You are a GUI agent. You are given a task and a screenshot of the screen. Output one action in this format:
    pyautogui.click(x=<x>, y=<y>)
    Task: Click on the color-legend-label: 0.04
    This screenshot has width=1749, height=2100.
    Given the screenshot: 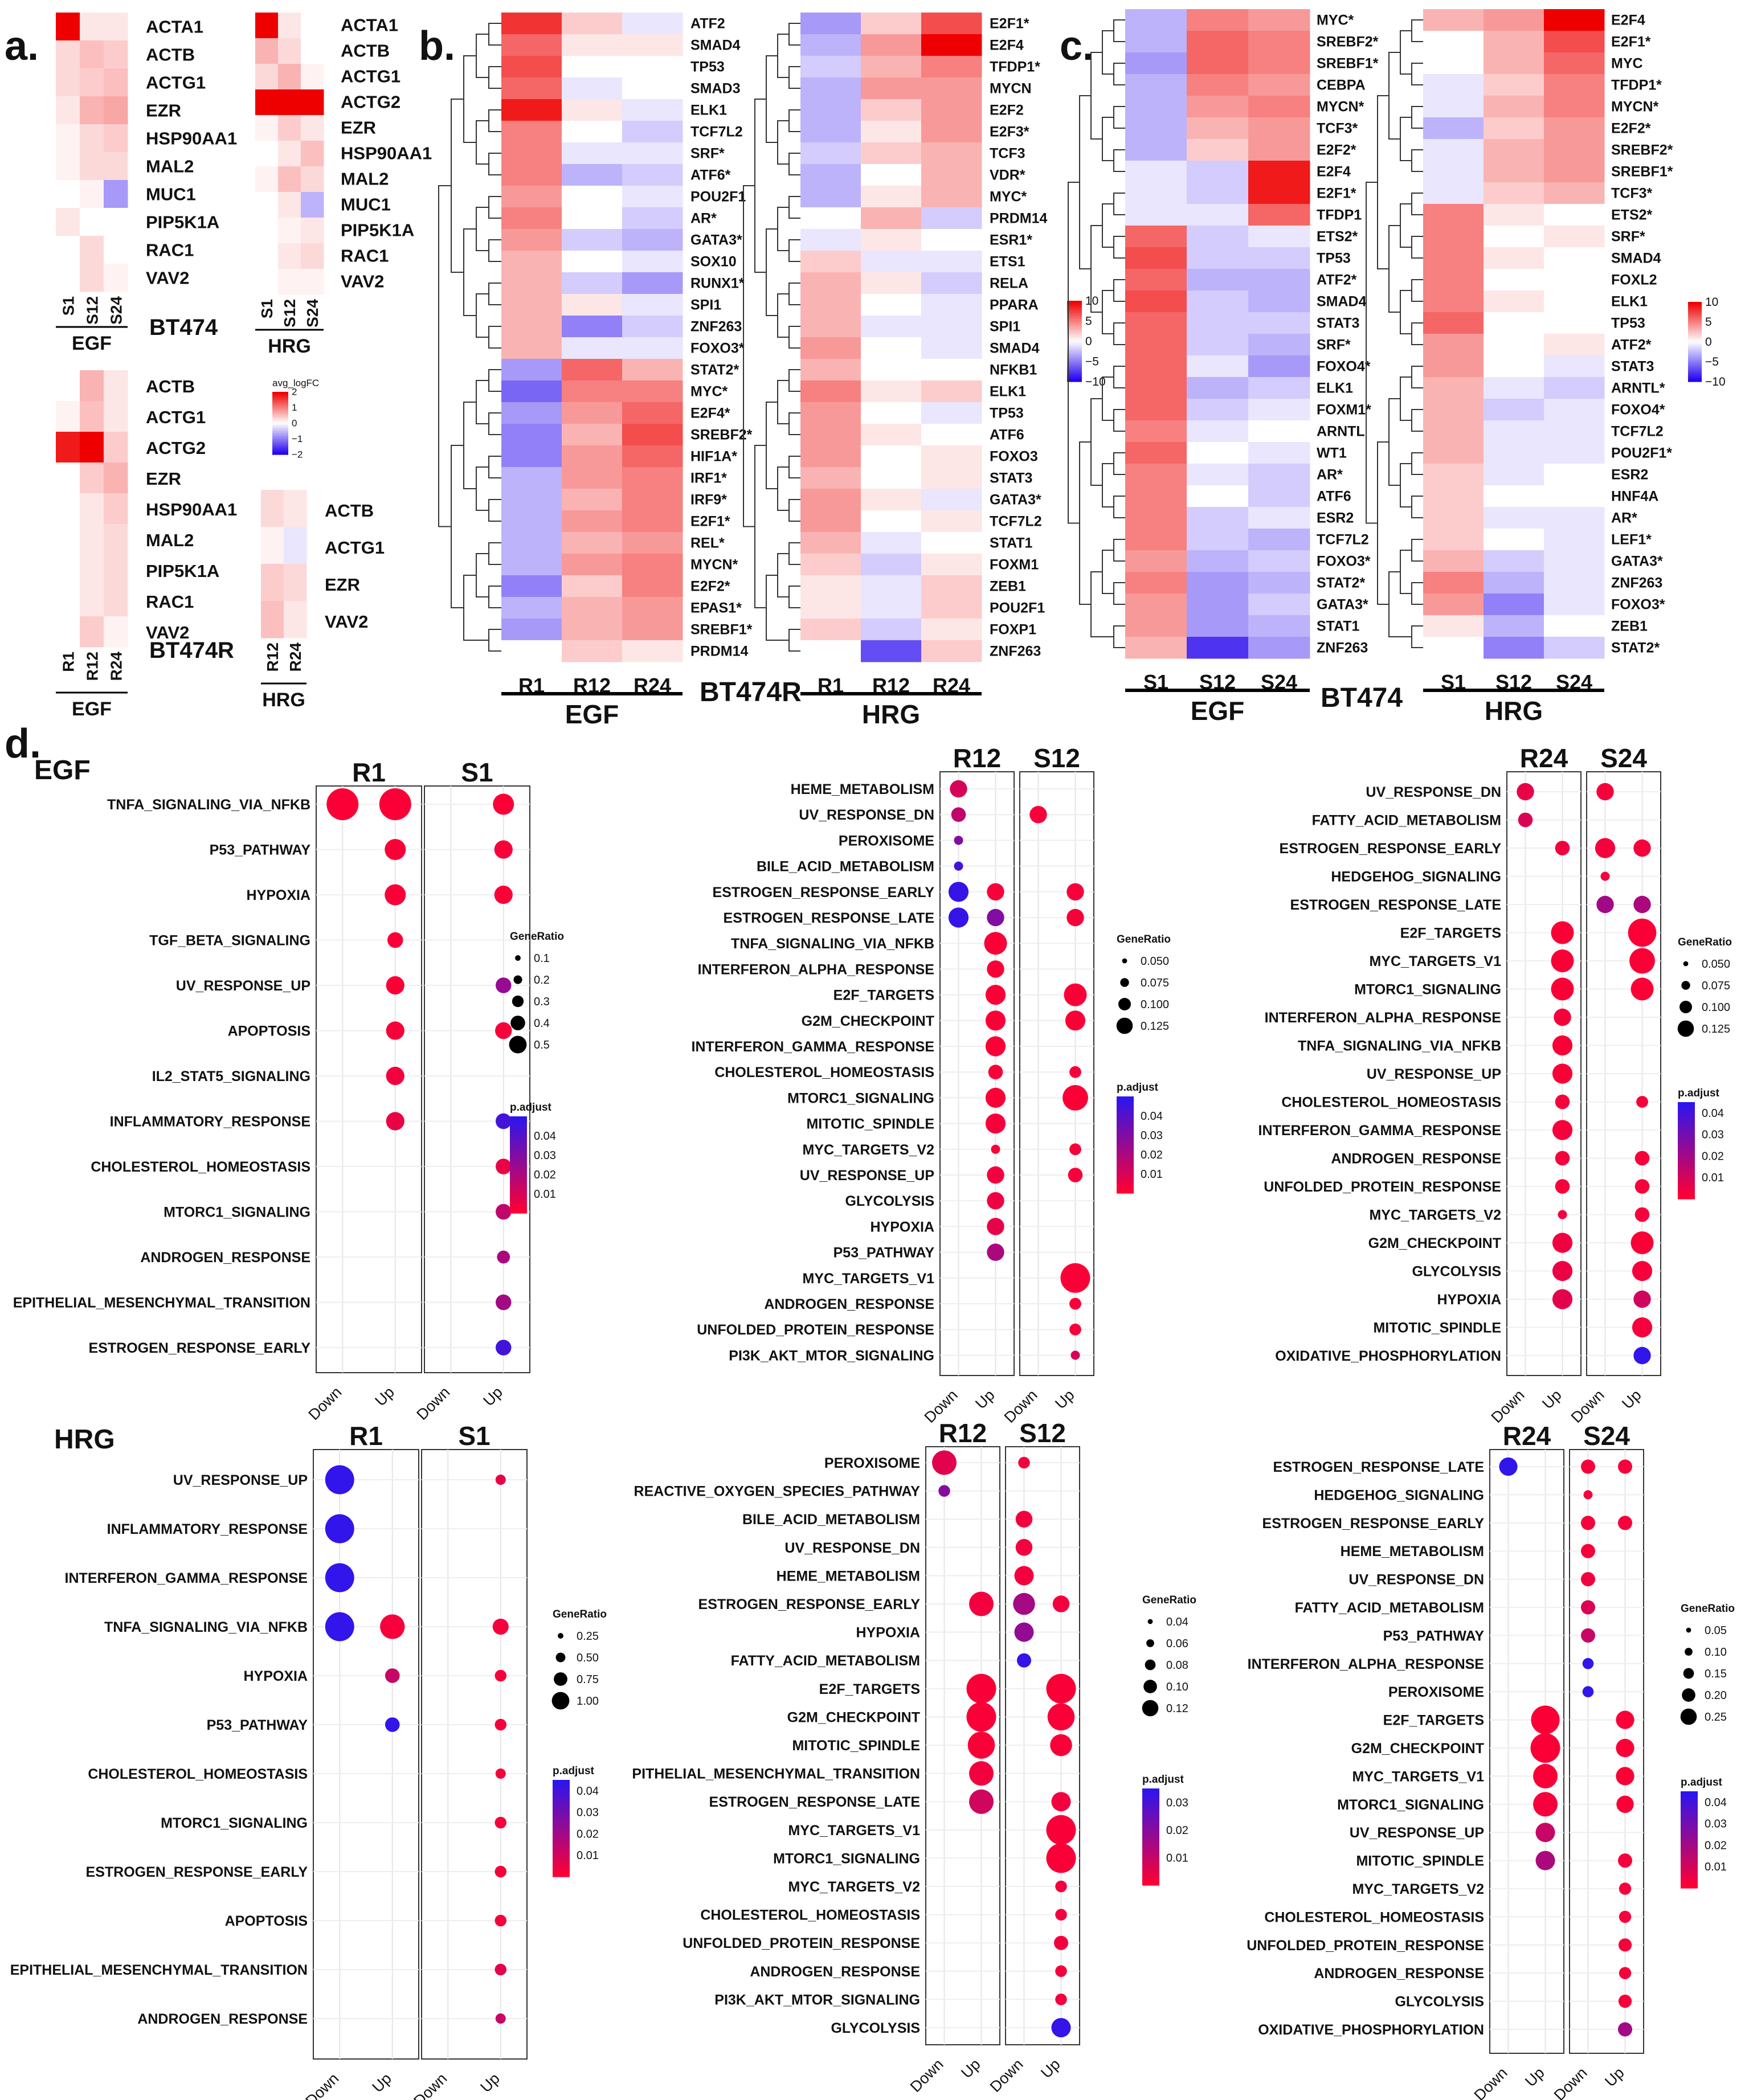 What is the action you would take?
    pyautogui.click(x=545, y=1137)
    